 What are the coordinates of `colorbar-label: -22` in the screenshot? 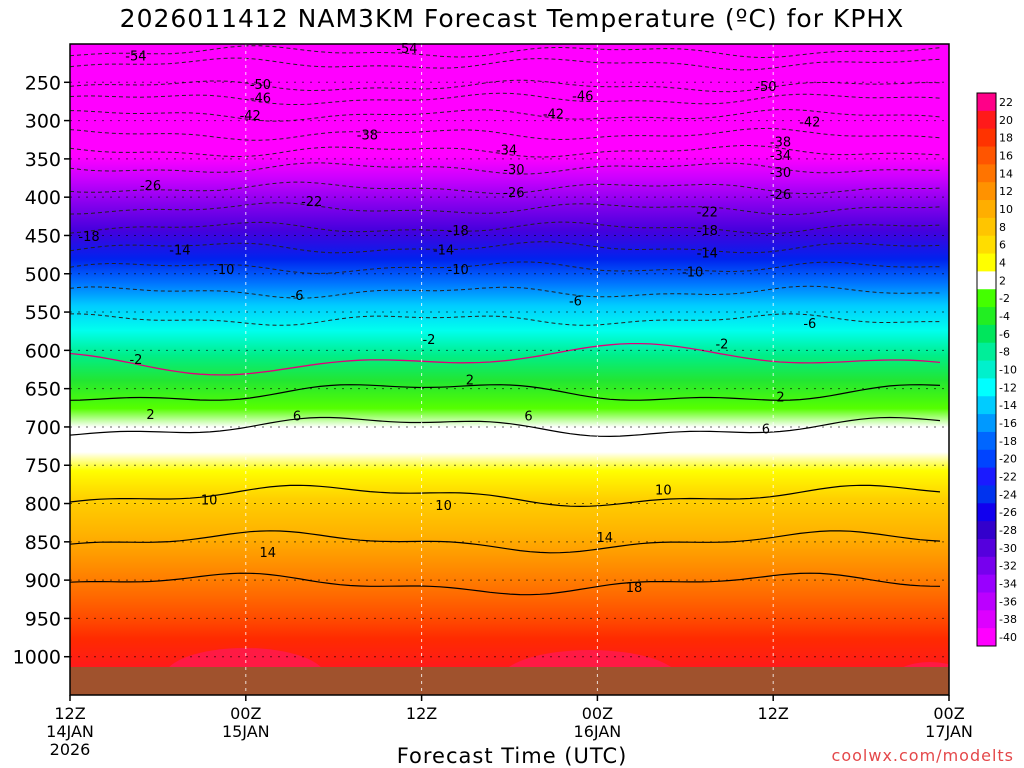 It's located at (1008, 477).